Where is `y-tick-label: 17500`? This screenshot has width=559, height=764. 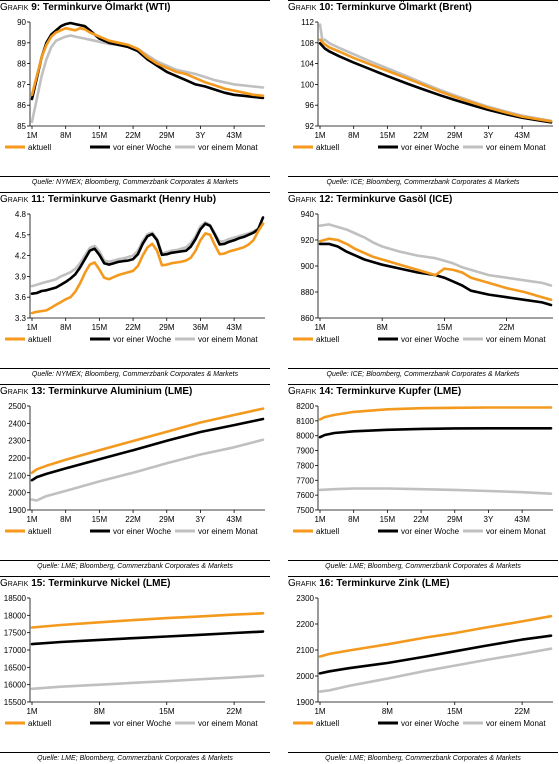 y-tick-label: 17500 is located at coordinates (15, 633).